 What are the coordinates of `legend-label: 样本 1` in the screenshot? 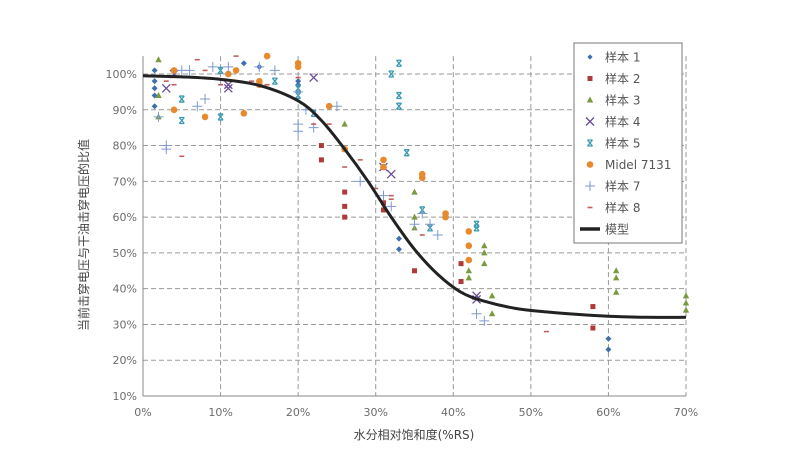 It's located at (622, 57).